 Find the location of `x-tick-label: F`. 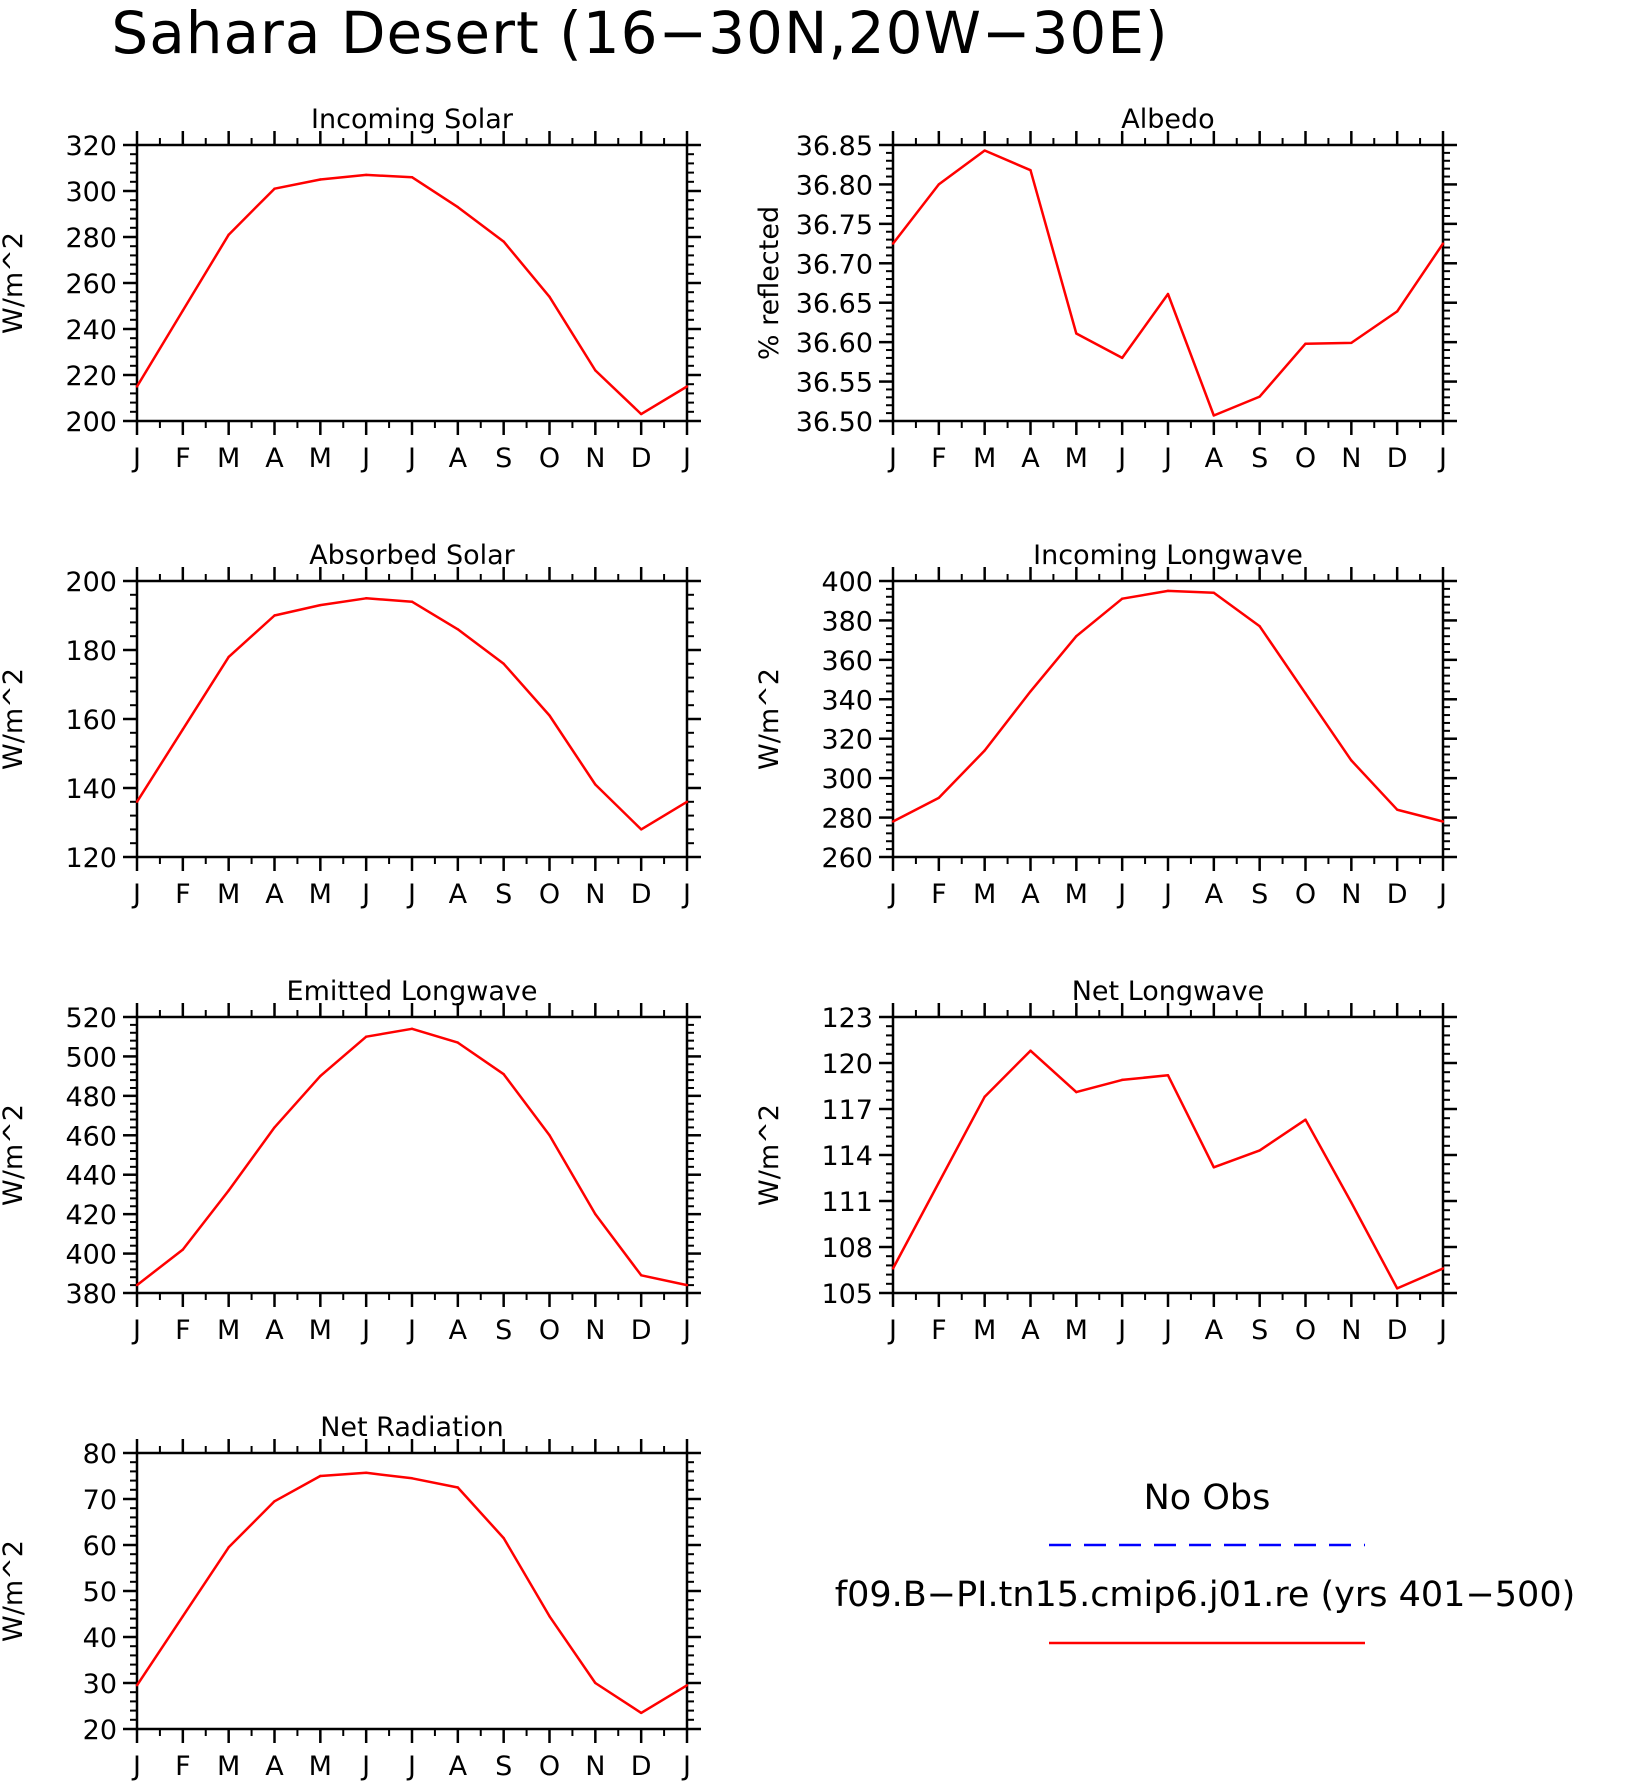

x-tick-label: F is located at coordinates (183, 894).